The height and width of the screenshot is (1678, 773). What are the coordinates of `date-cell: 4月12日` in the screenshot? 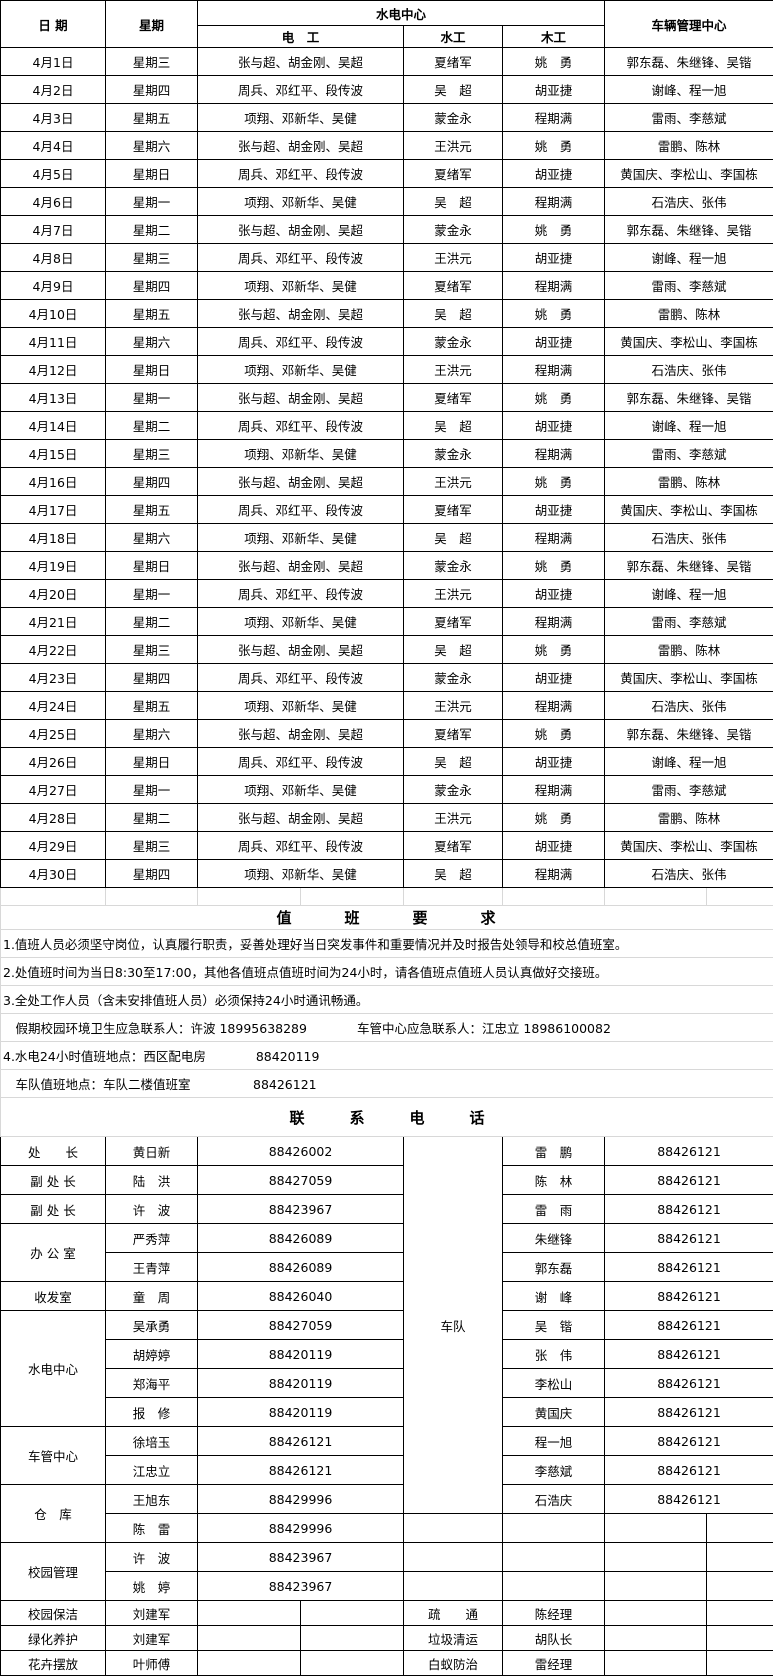 It's located at (53, 369).